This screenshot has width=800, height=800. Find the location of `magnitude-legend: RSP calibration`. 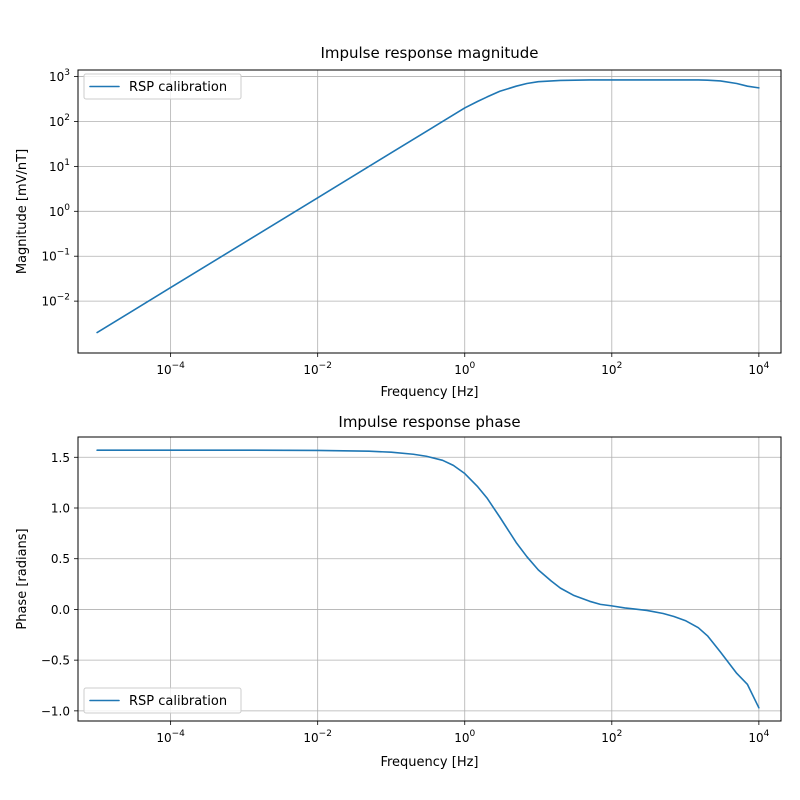

magnitude-legend: RSP calibration is located at coordinates (162, 86).